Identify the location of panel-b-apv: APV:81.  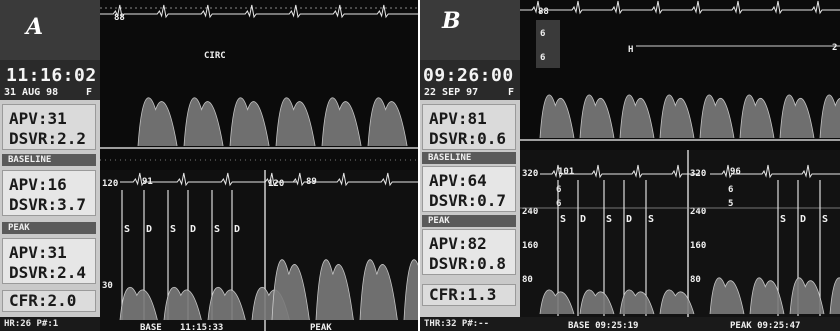
(458, 118).